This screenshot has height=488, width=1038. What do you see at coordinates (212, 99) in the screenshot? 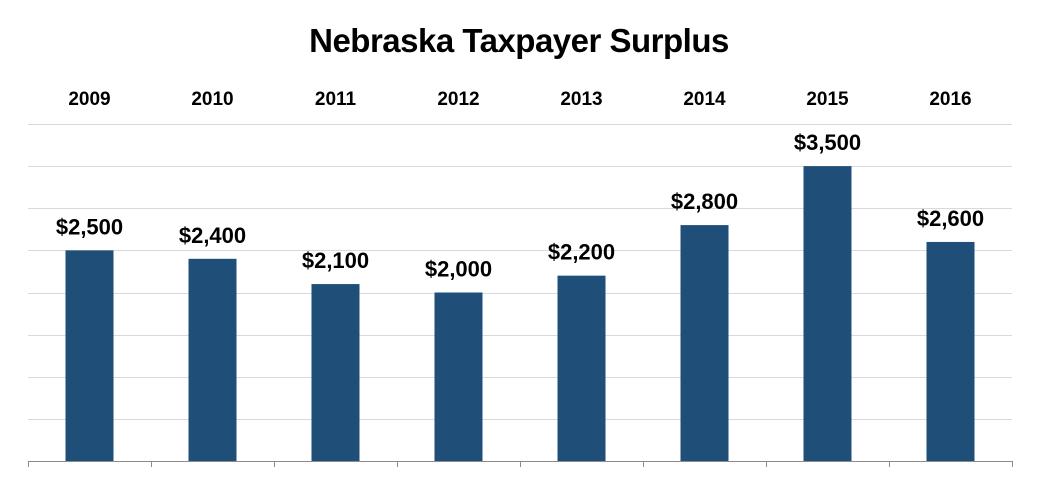
I see `category-label-2010: 2010` at bounding box center [212, 99].